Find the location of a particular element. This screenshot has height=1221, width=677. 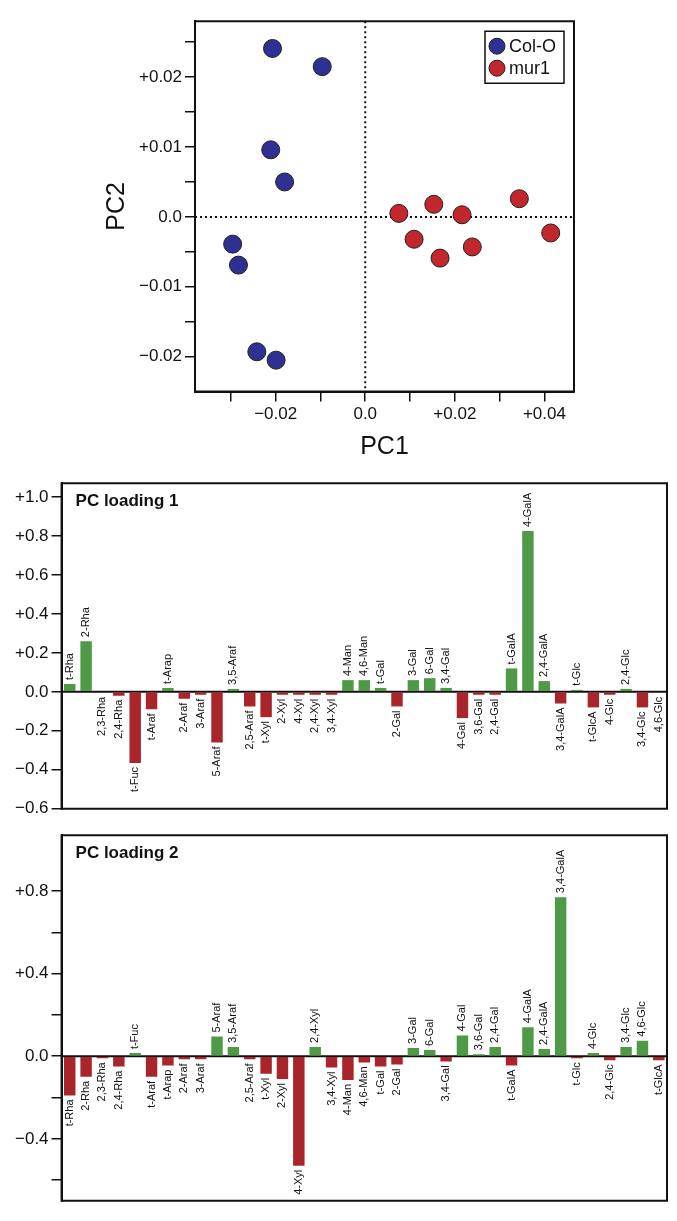

x-tick-label: −0.02 is located at coordinates (276, 414).